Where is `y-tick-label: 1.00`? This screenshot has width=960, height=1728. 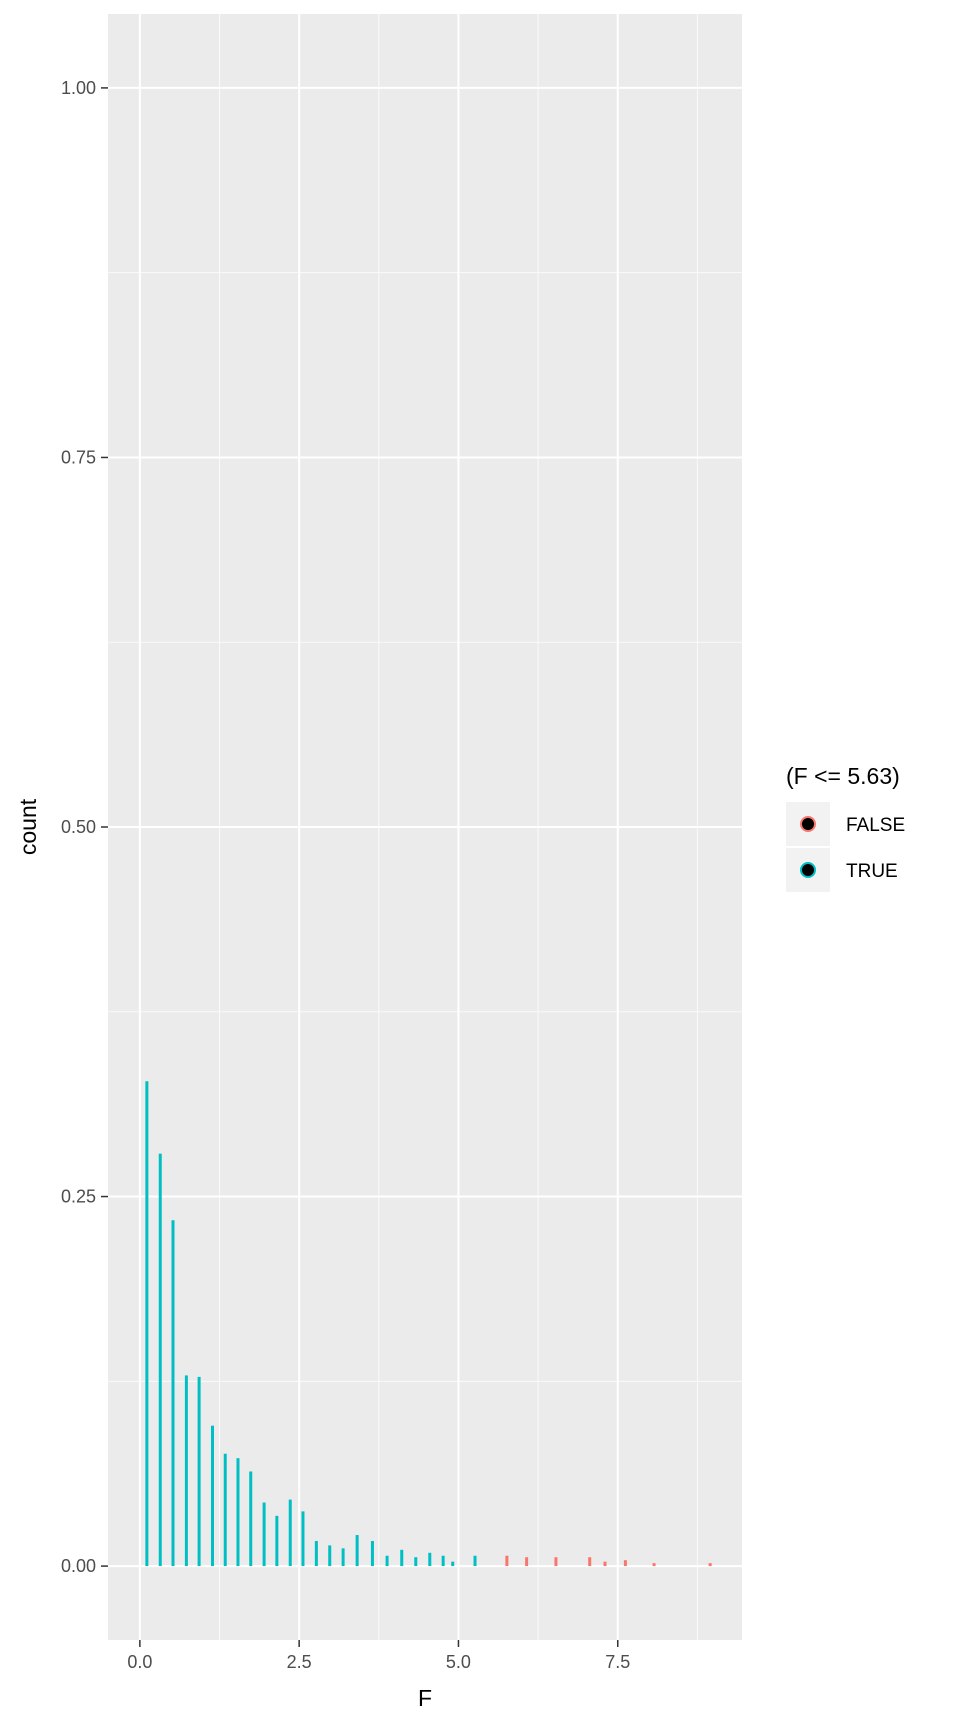
y-tick-label: 1.00 is located at coordinates (78, 88).